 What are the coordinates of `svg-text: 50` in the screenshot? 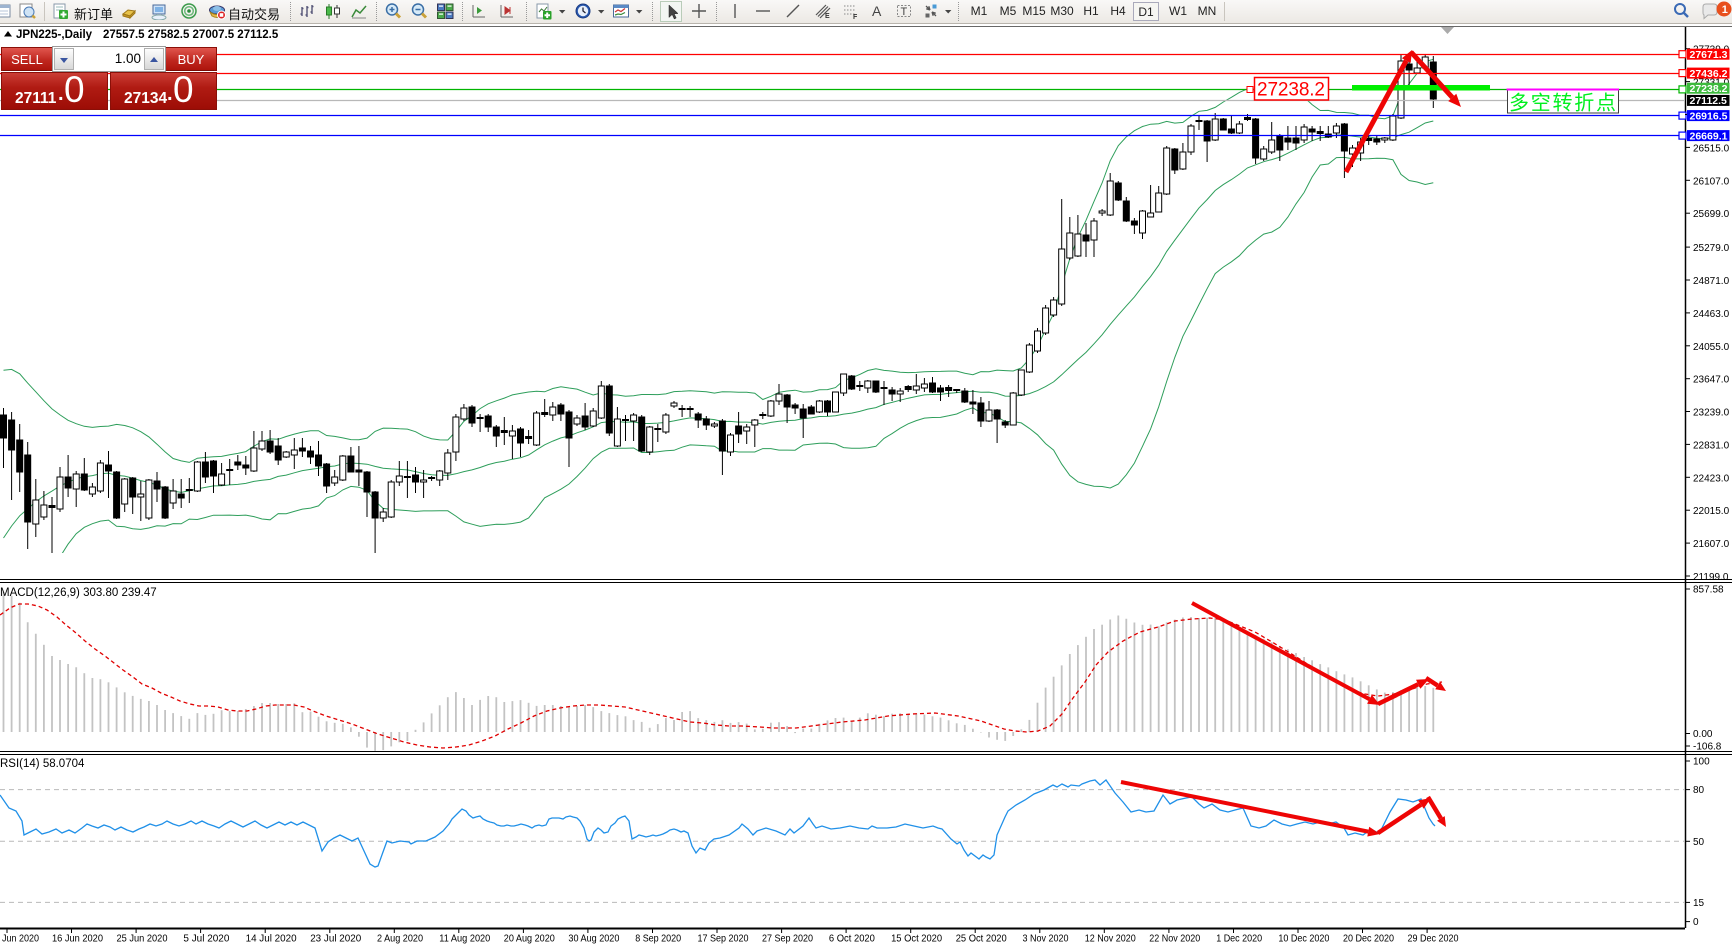 It's located at (1699, 842).